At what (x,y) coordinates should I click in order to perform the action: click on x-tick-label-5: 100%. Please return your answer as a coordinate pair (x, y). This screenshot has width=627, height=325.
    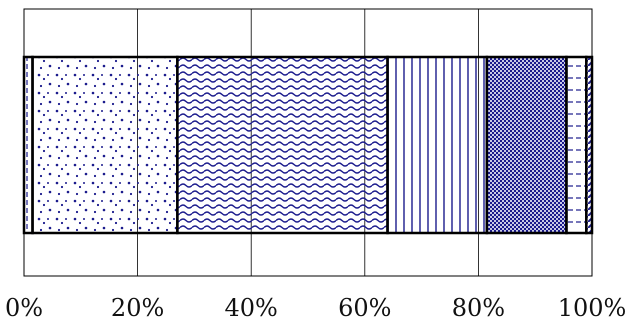
    Looking at the image, I should click on (592, 308).